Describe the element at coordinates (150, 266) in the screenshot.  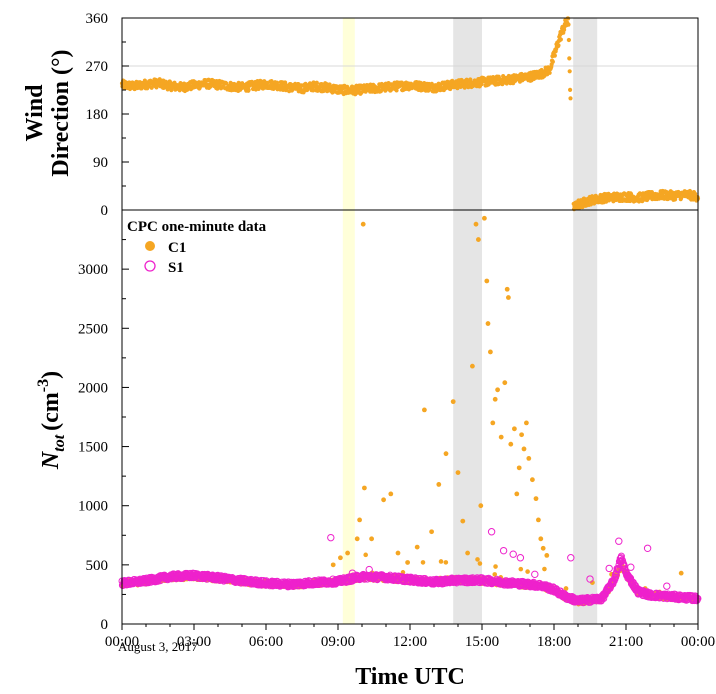
I see `legend-marker-s1` at that location.